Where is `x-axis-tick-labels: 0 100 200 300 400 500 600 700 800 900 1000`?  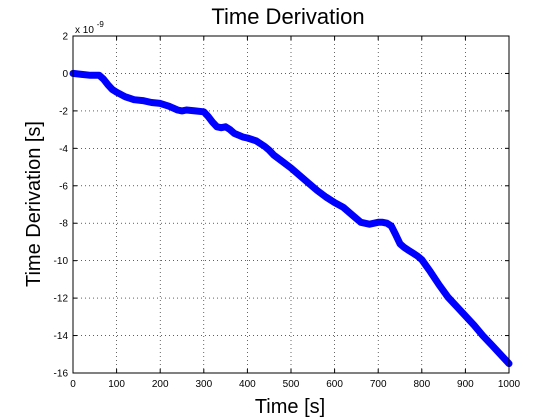 x-axis-tick-labels: 0 100 200 300 400 500 600 700 800 900 1000 is located at coordinates (295, 384).